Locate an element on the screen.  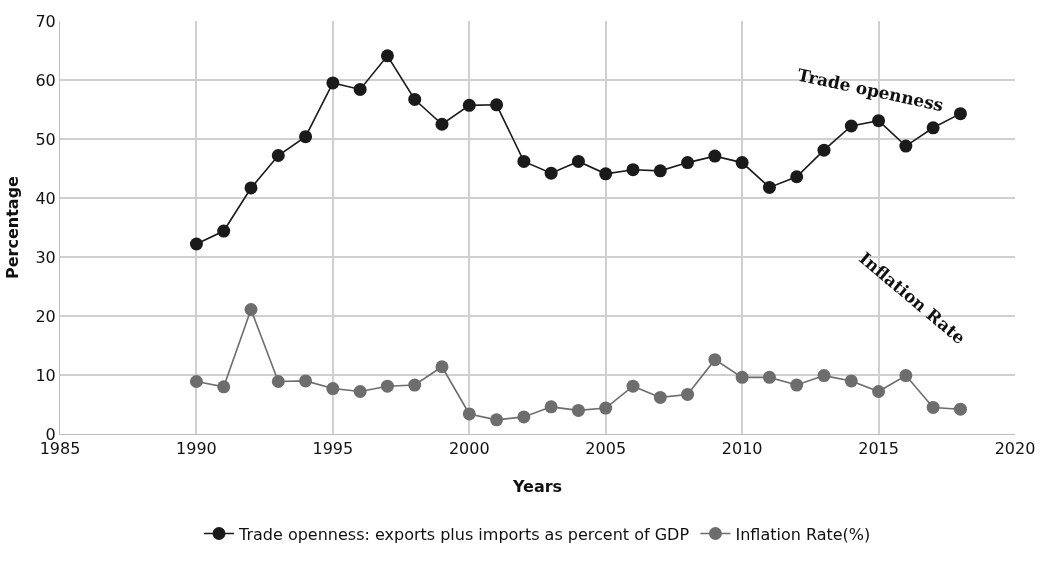
x-tick-label: 2020 is located at coordinates (1015, 449).